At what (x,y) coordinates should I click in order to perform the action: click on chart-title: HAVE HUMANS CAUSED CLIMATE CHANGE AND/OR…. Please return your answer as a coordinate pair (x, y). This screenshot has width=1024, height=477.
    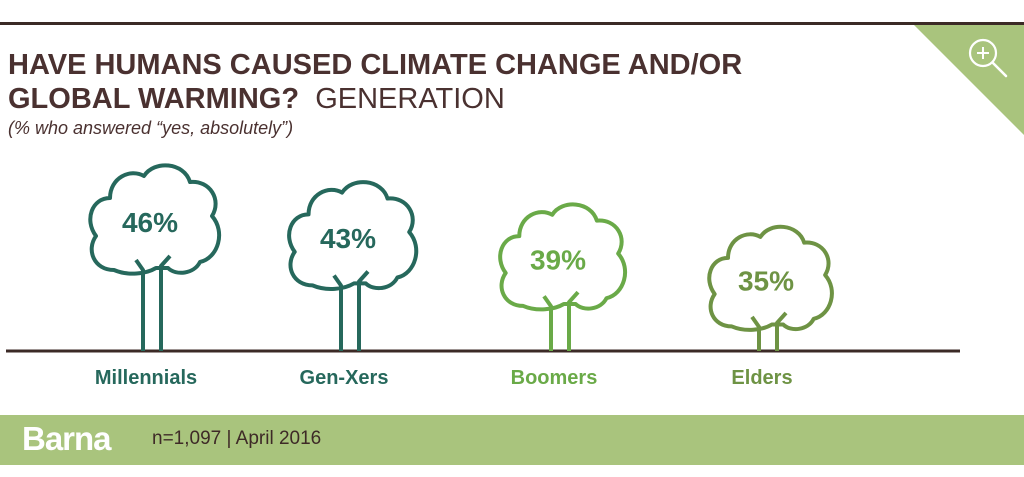
    Looking at the image, I should click on (418, 82).